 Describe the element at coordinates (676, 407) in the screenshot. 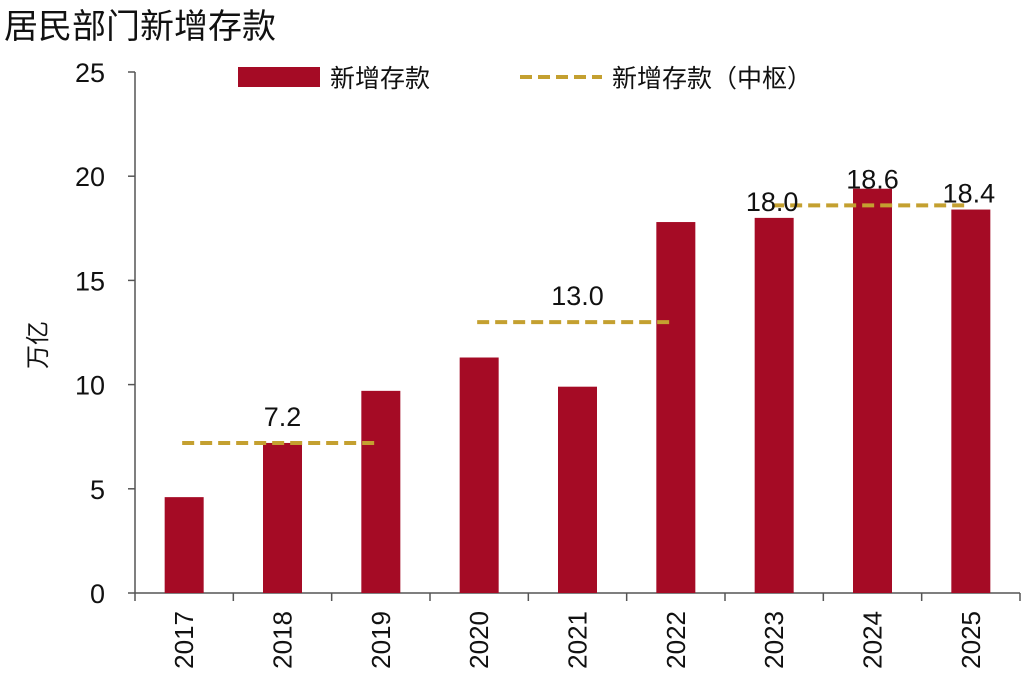

I see `bar-2022` at that location.